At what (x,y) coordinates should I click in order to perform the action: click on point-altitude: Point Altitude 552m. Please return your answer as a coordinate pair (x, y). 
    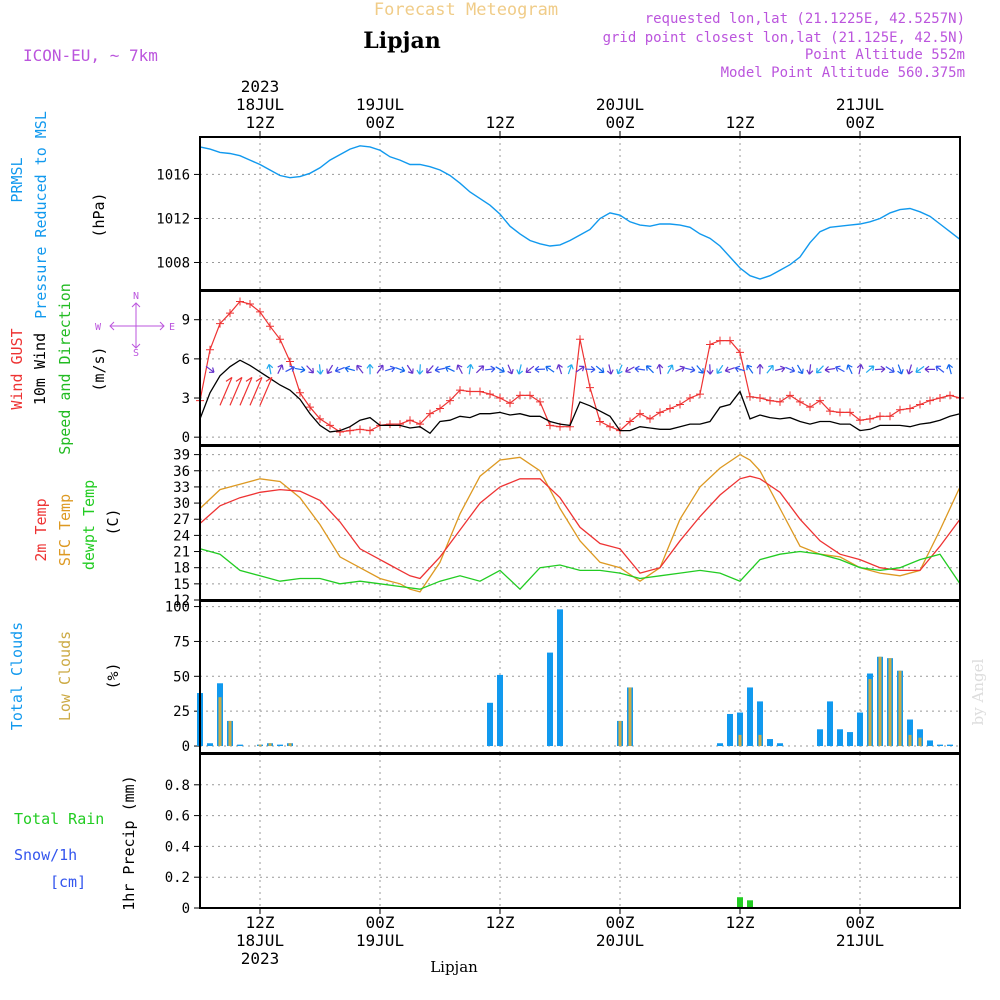
    Looking at the image, I should click on (885, 55).